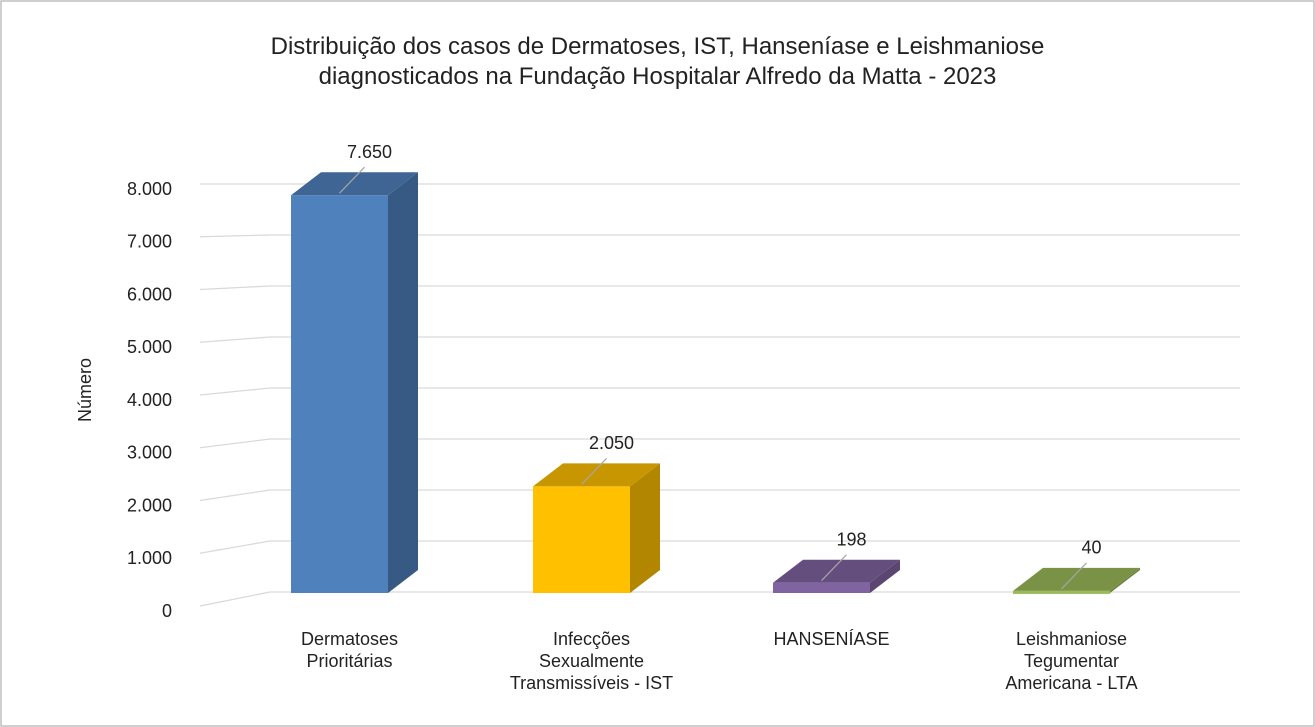 The image size is (1315, 727). I want to click on data-label: 7.650, so click(369, 152).